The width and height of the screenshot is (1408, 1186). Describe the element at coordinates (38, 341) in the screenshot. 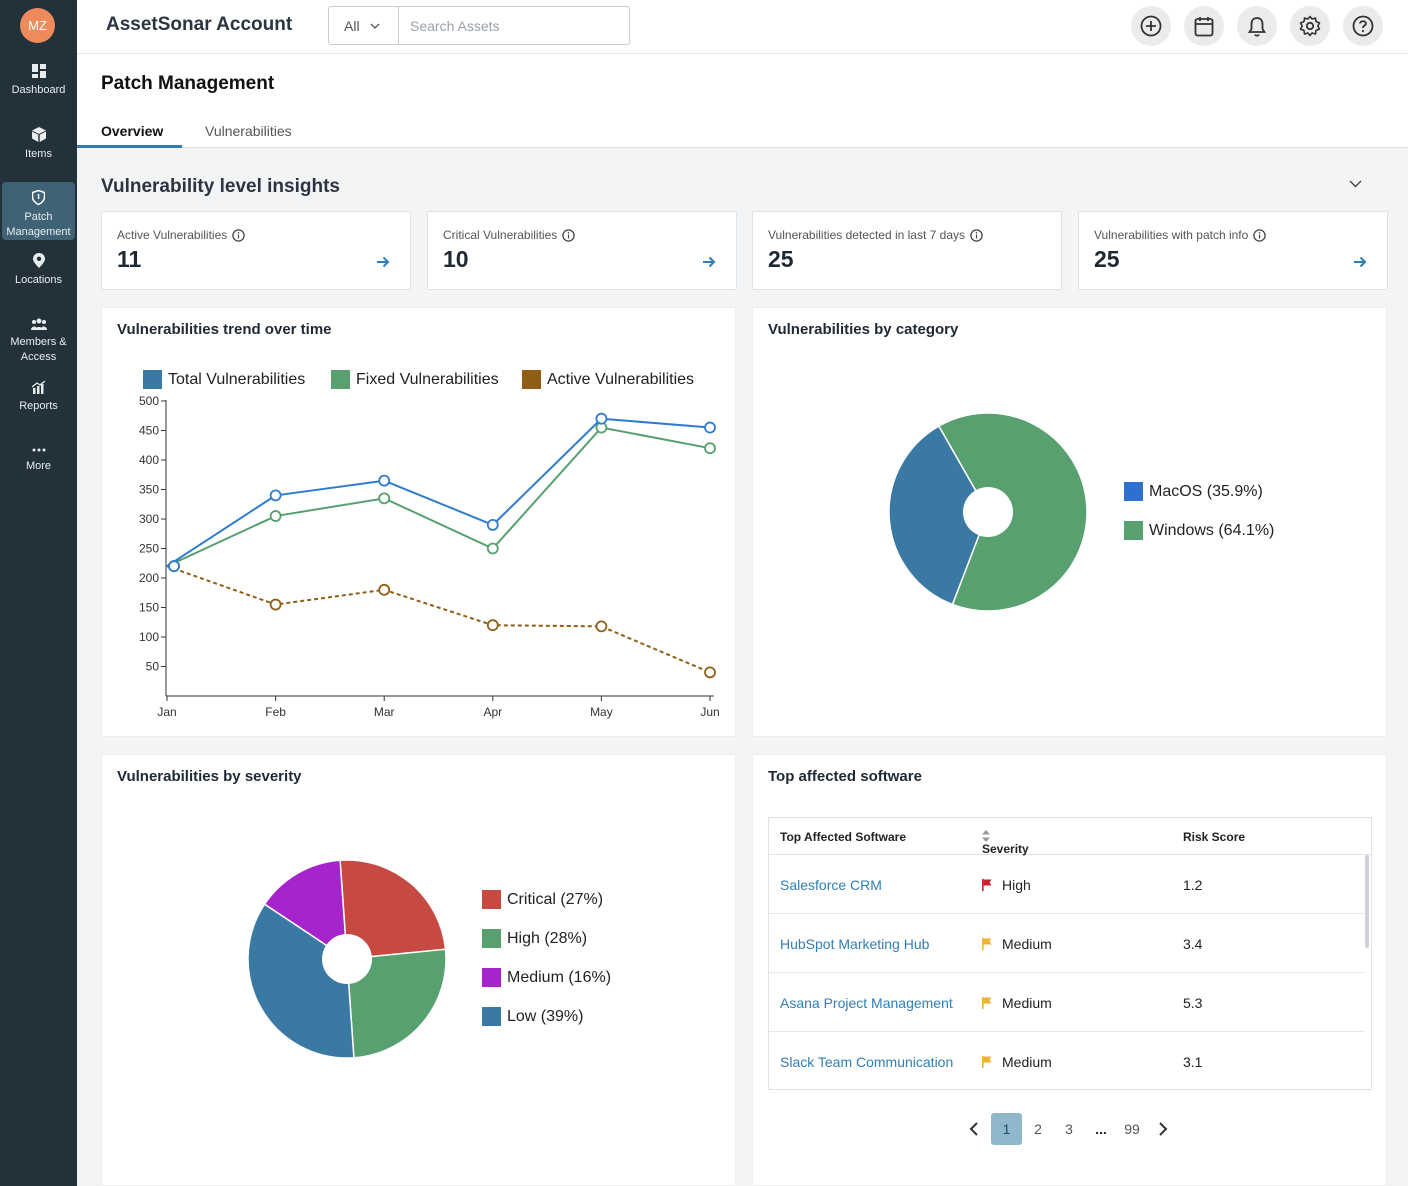

I see `sidebar-item-members-access: Members & Access` at that location.